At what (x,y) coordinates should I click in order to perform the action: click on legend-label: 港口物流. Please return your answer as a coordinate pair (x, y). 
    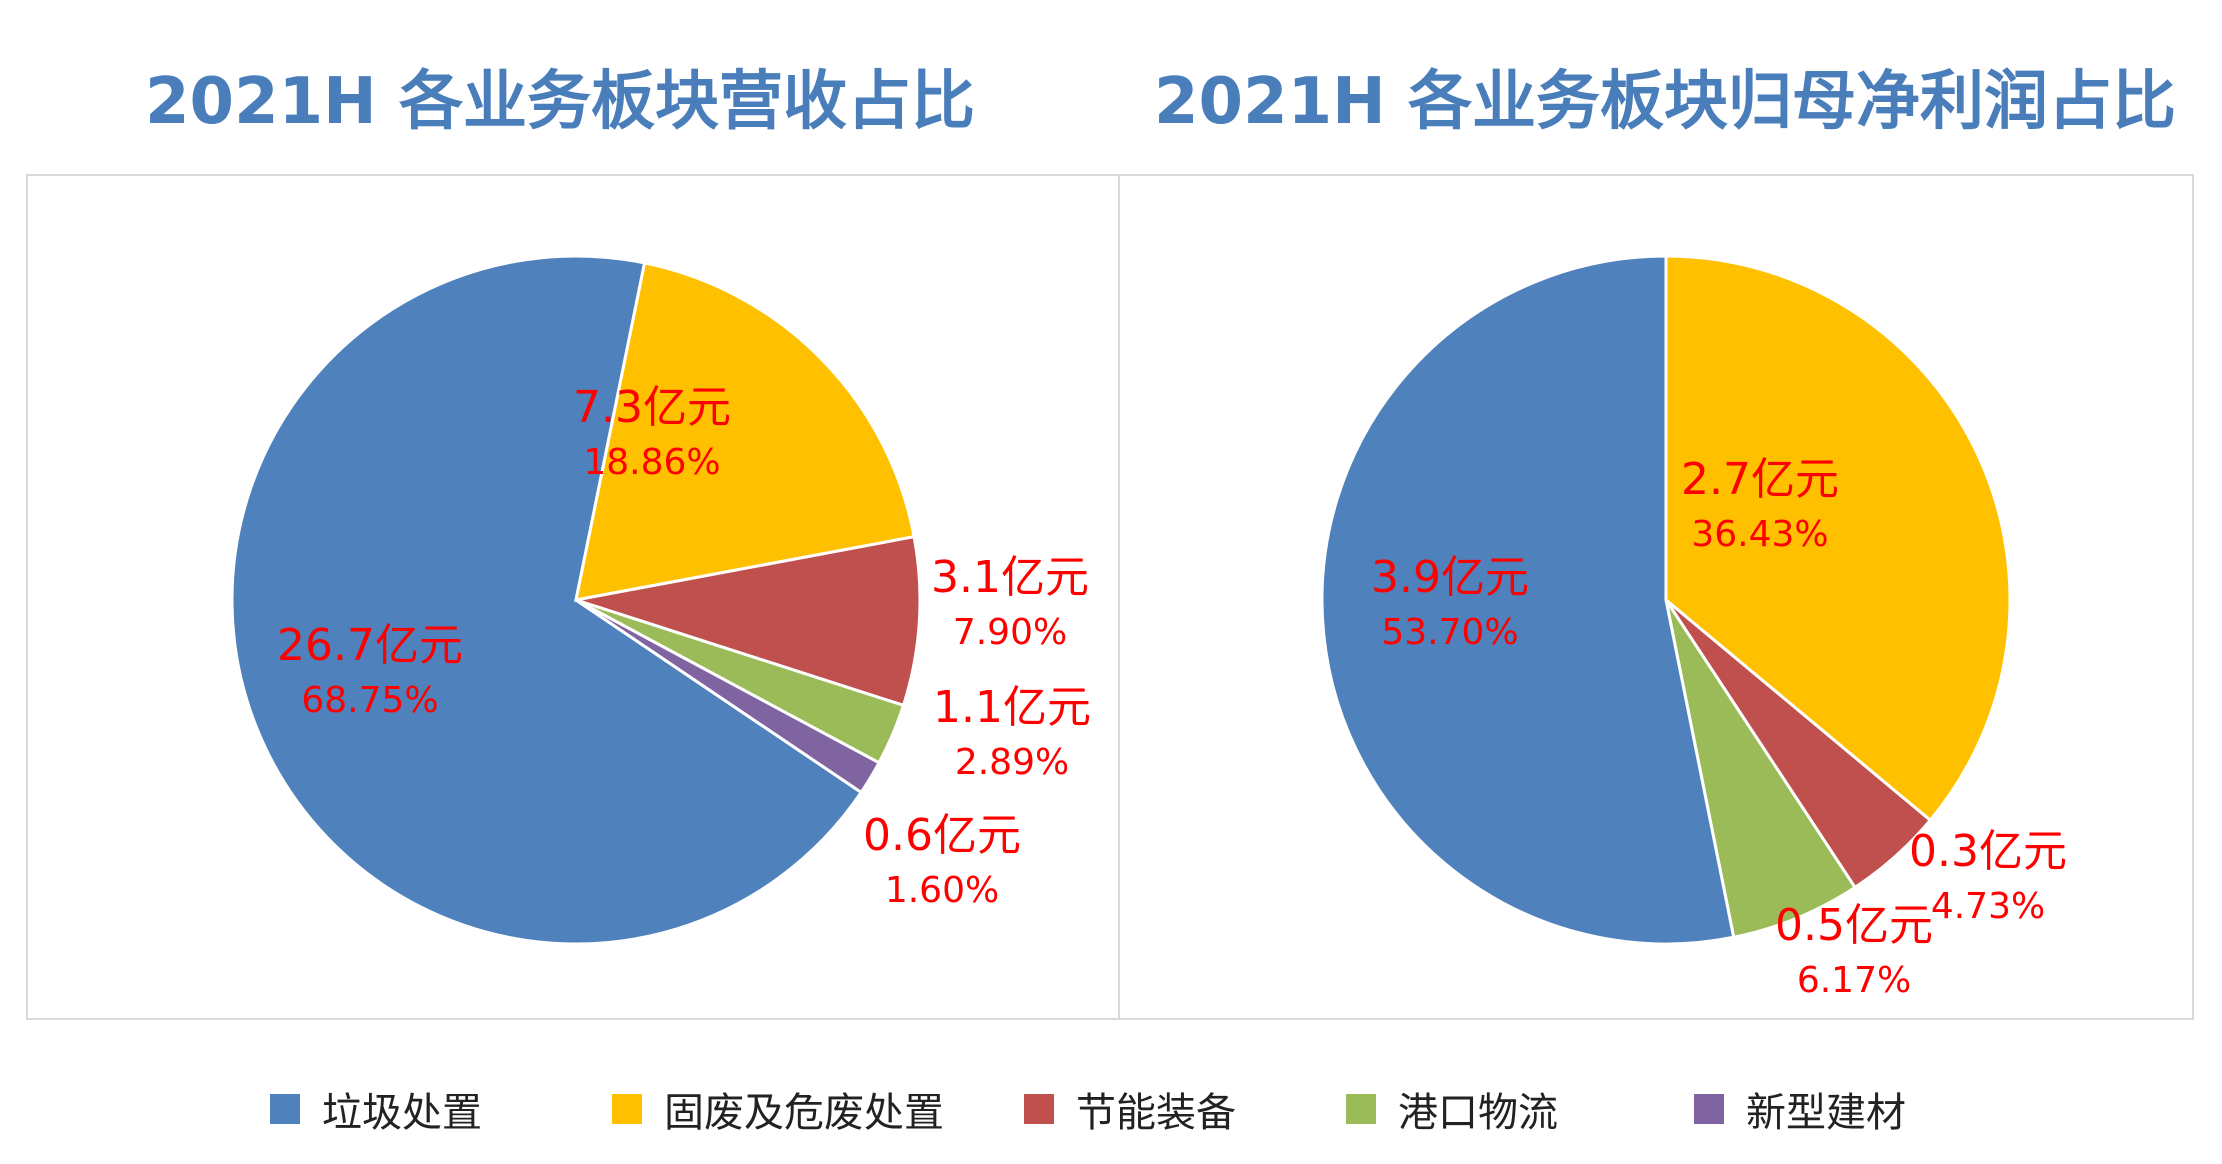
    Looking at the image, I should click on (1478, 1113).